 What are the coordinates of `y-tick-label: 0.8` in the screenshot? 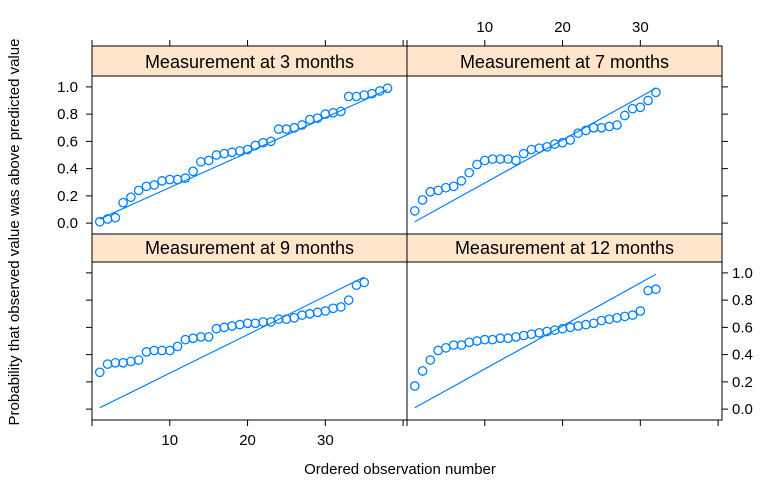 It's located at (67, 114).